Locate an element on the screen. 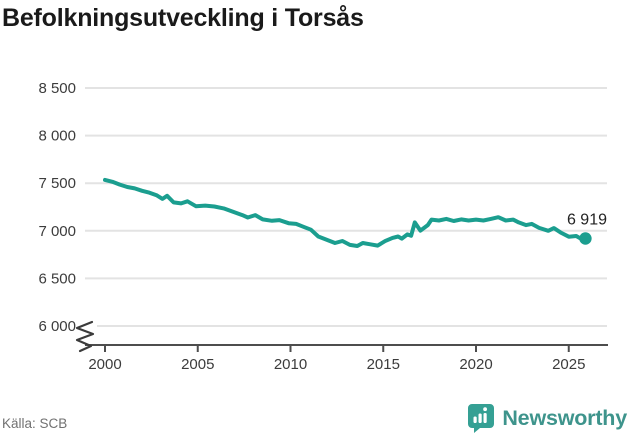 This screenshot has height=439, width=631. x-axis-tick-label: 2000 is located at coordinates (104, 364).